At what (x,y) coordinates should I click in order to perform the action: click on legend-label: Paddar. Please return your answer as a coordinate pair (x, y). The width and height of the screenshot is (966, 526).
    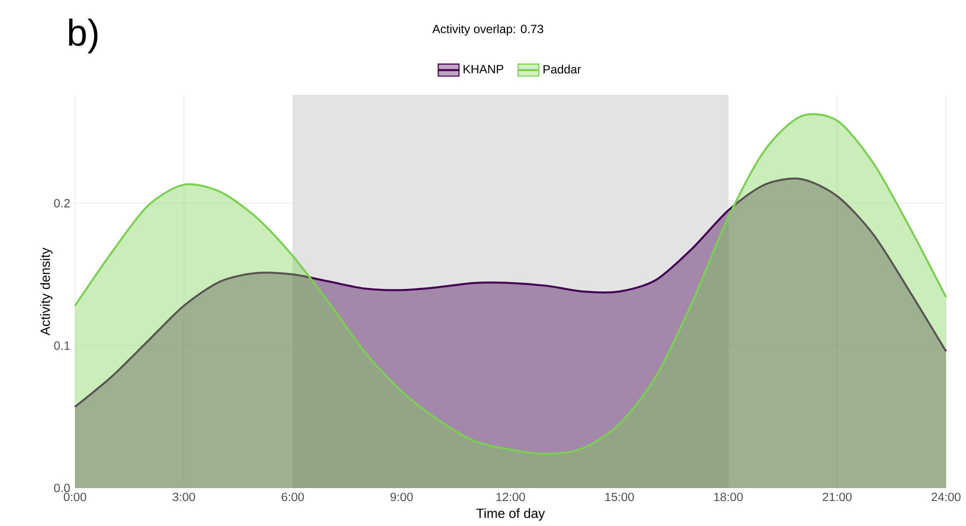
    Looking at the image, I should click on (562, 69).